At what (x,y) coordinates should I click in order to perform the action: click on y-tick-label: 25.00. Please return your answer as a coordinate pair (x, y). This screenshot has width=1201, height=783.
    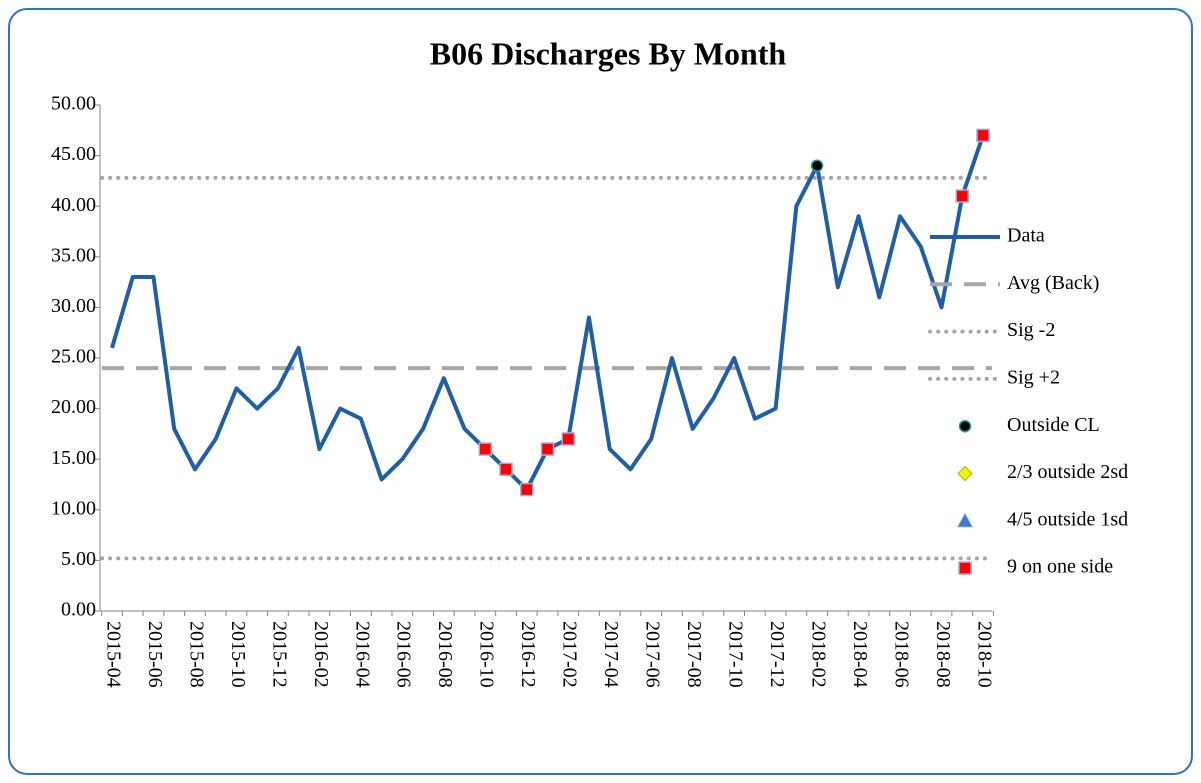
    Looking at the image, I should click on (73, 357).